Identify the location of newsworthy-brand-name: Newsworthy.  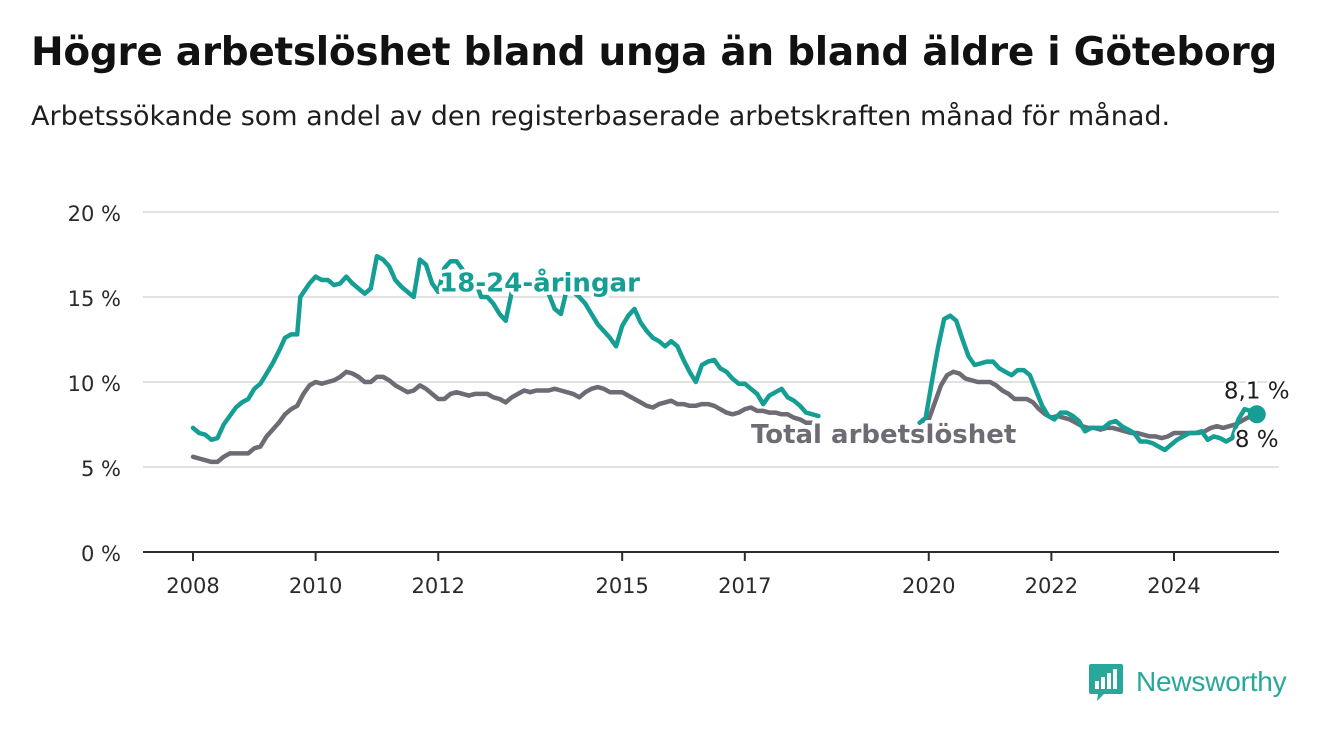
(1211, 681).